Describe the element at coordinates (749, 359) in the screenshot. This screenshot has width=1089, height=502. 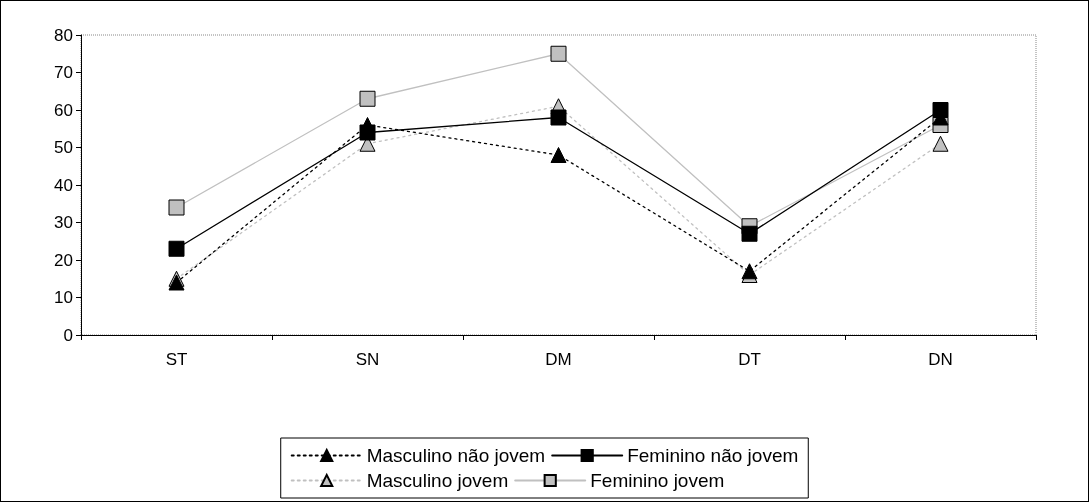
I see `x-tick-label: DT` at that location.